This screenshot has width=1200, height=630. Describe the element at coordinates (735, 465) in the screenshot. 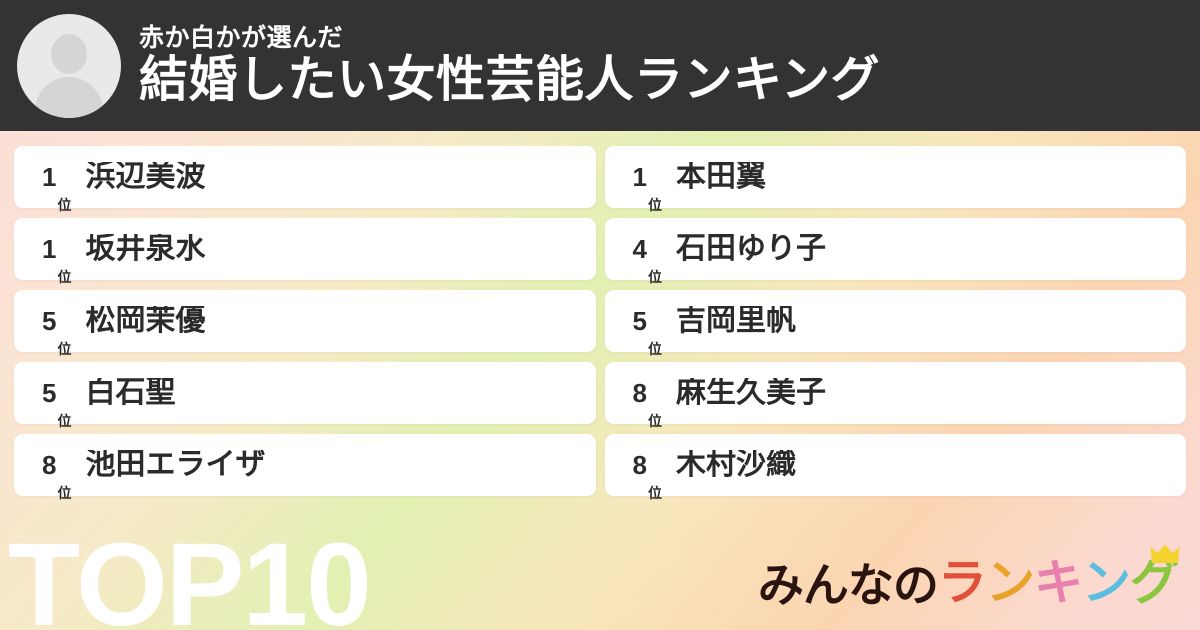

I see `rank-entry-name: 木村沙織` at that location.